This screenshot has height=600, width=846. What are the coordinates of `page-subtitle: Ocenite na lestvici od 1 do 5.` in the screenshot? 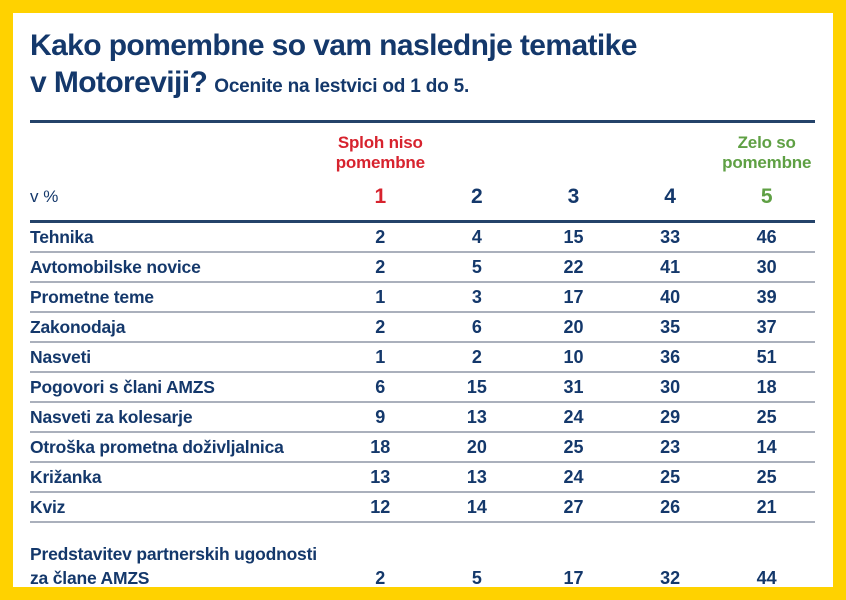 It's located at (342, 86).